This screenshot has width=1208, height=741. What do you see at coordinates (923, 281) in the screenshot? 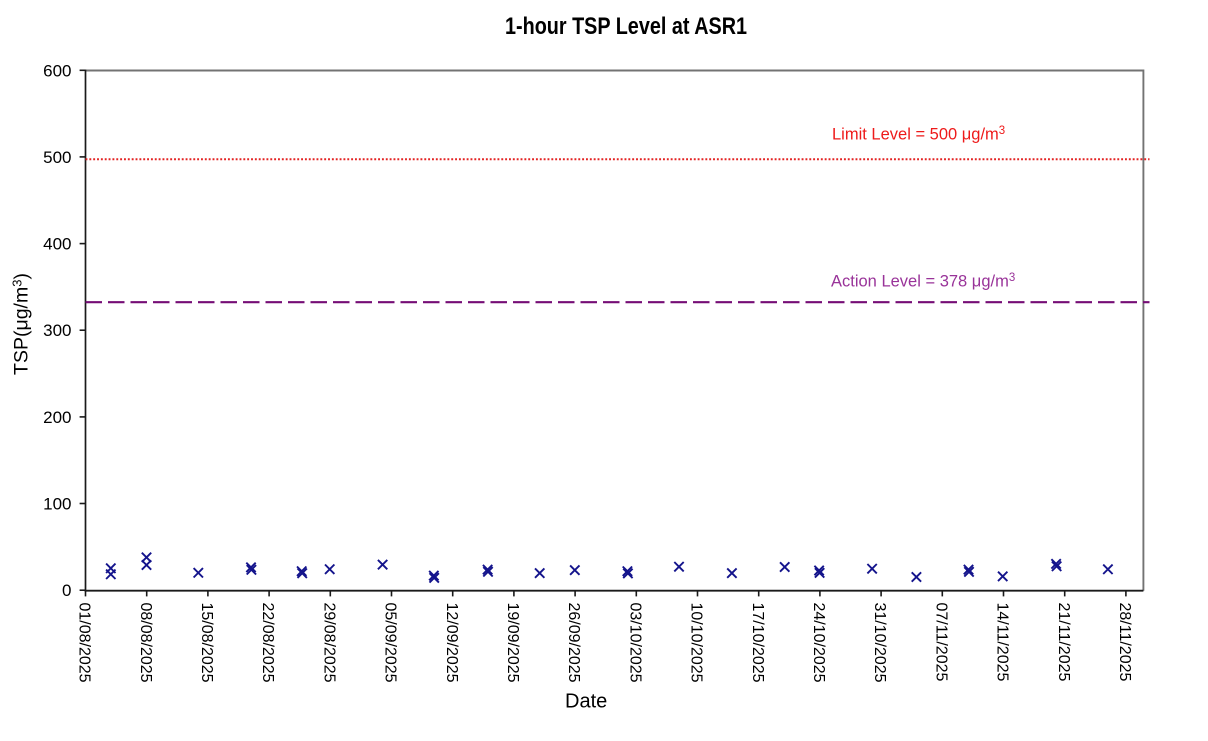
I see `svg-text: Action Level = 378 μg/m3` at bounding box center [923, 281].